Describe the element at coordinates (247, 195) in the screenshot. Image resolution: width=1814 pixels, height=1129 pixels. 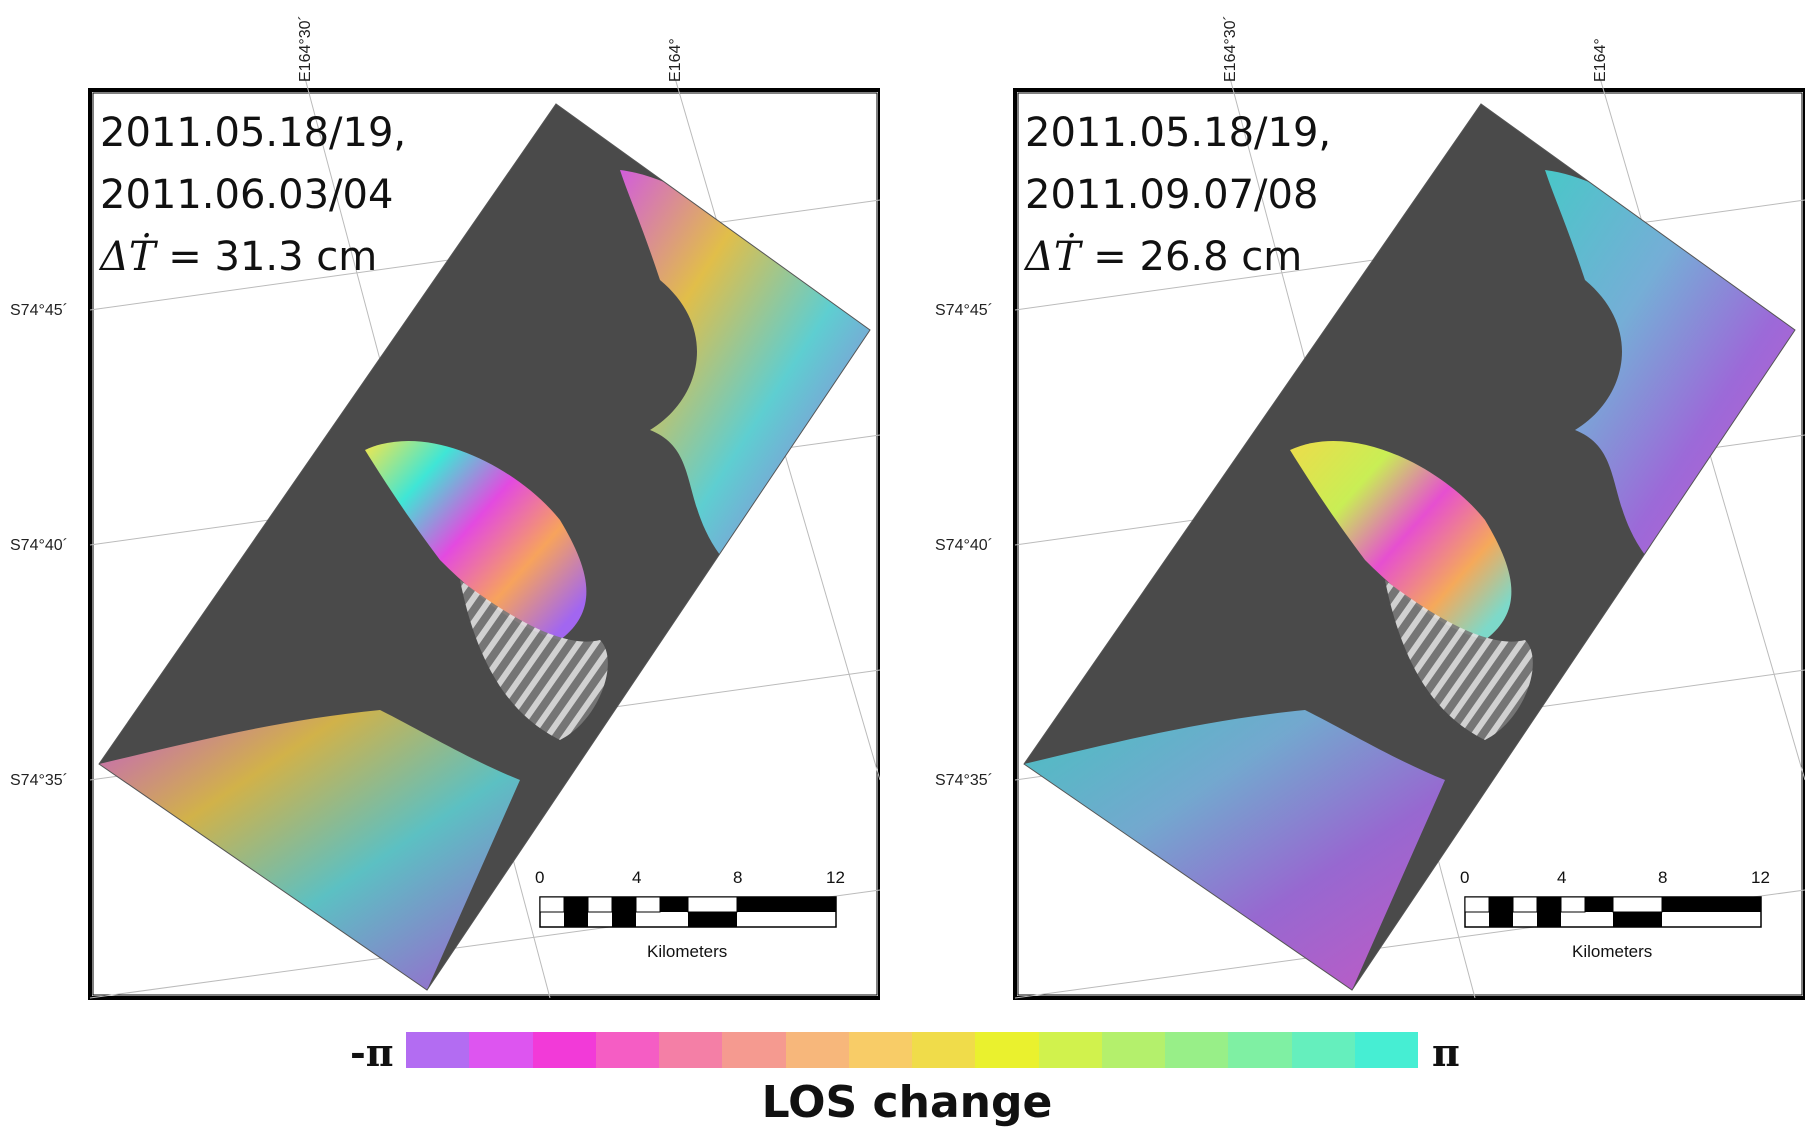
I see `date-line-2: 2011.06.03/04` at that location.